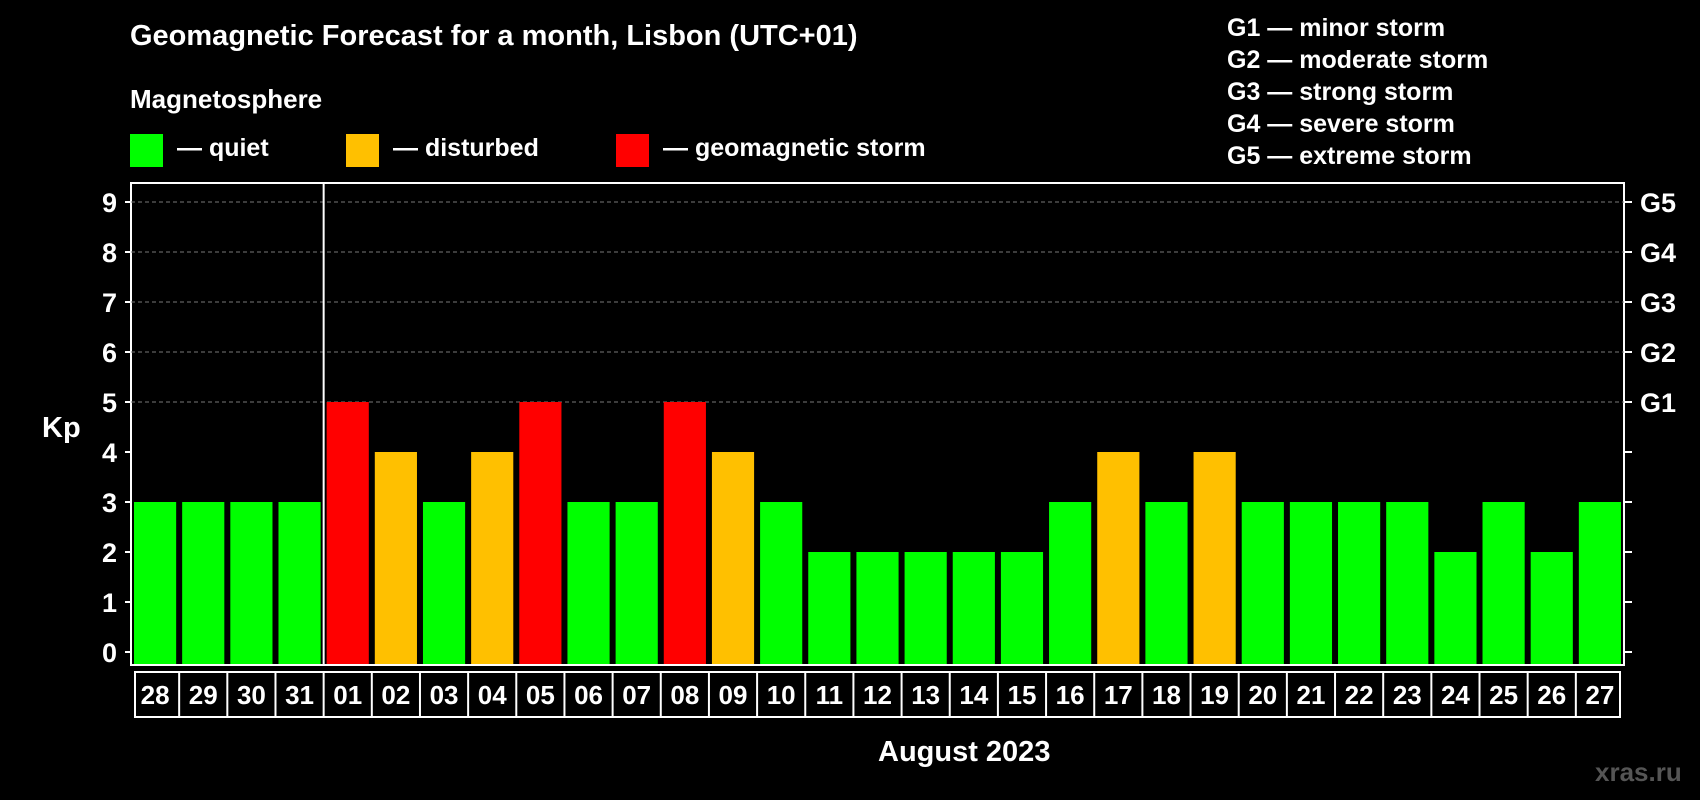 The height and width of the screenshot is (800, 1700). Describe the element at coordinates (636, 695) in the screenshot. I see `x-tick-label-07: 07` at that location.